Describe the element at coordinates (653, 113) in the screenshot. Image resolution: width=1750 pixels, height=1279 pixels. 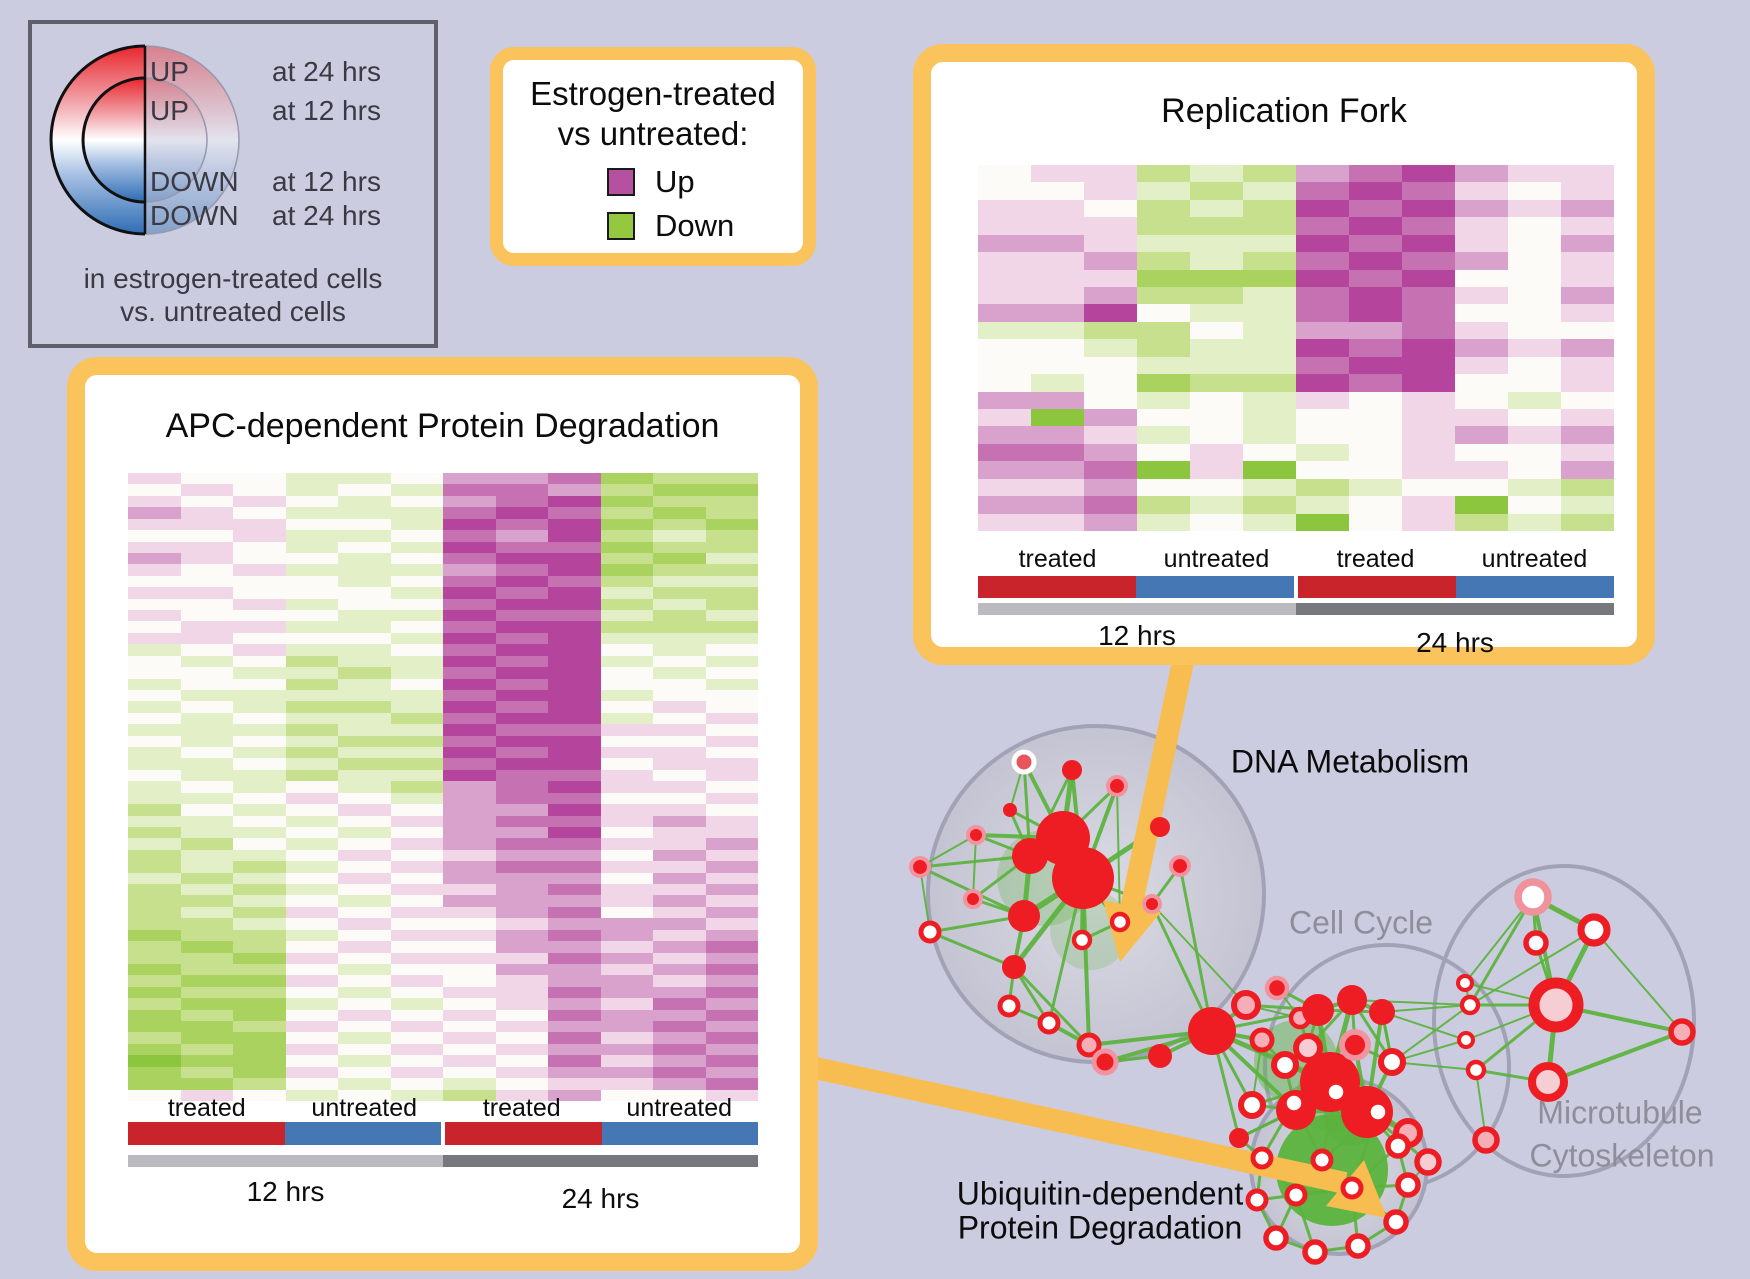
I see `up-down-legend-title: Estrogen-treated vs untreated:` at that location.